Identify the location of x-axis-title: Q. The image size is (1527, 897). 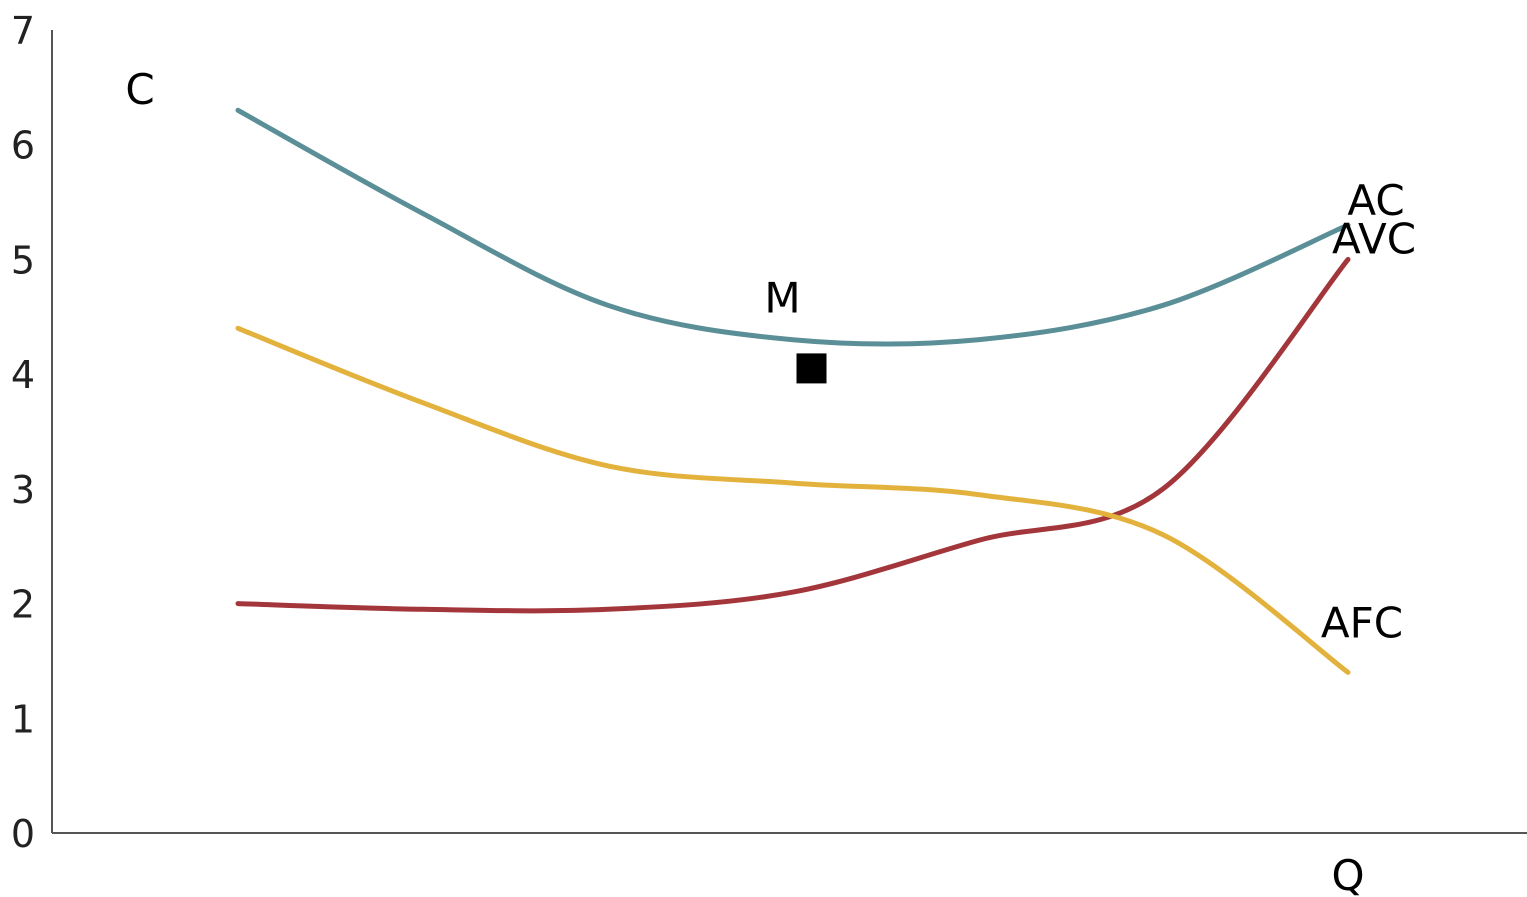
(1347, 874).